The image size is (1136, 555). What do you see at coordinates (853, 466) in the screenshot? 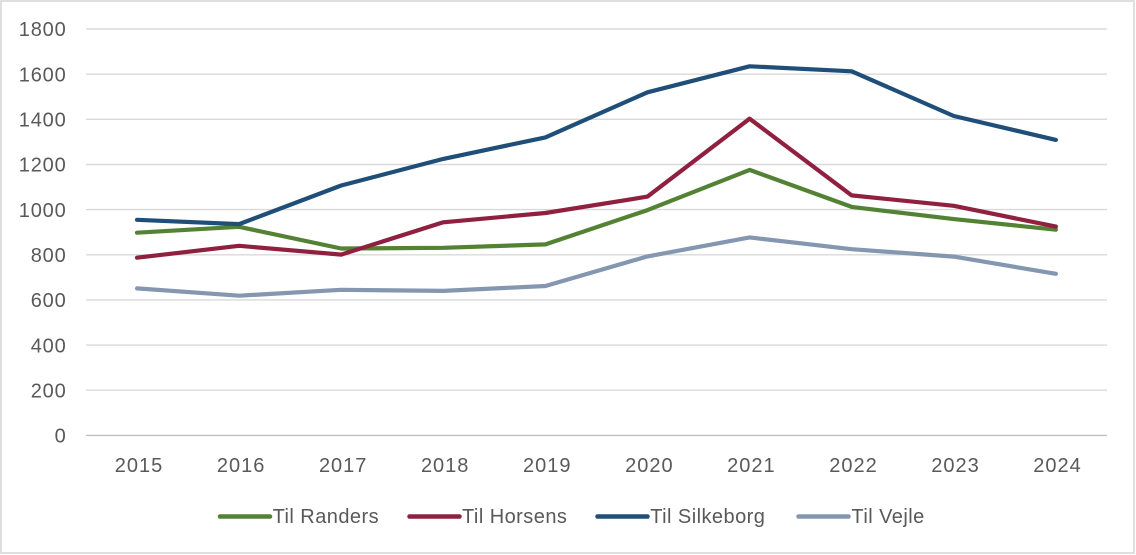
I see `svg-text: 2022` at bounding box center [853, 466].